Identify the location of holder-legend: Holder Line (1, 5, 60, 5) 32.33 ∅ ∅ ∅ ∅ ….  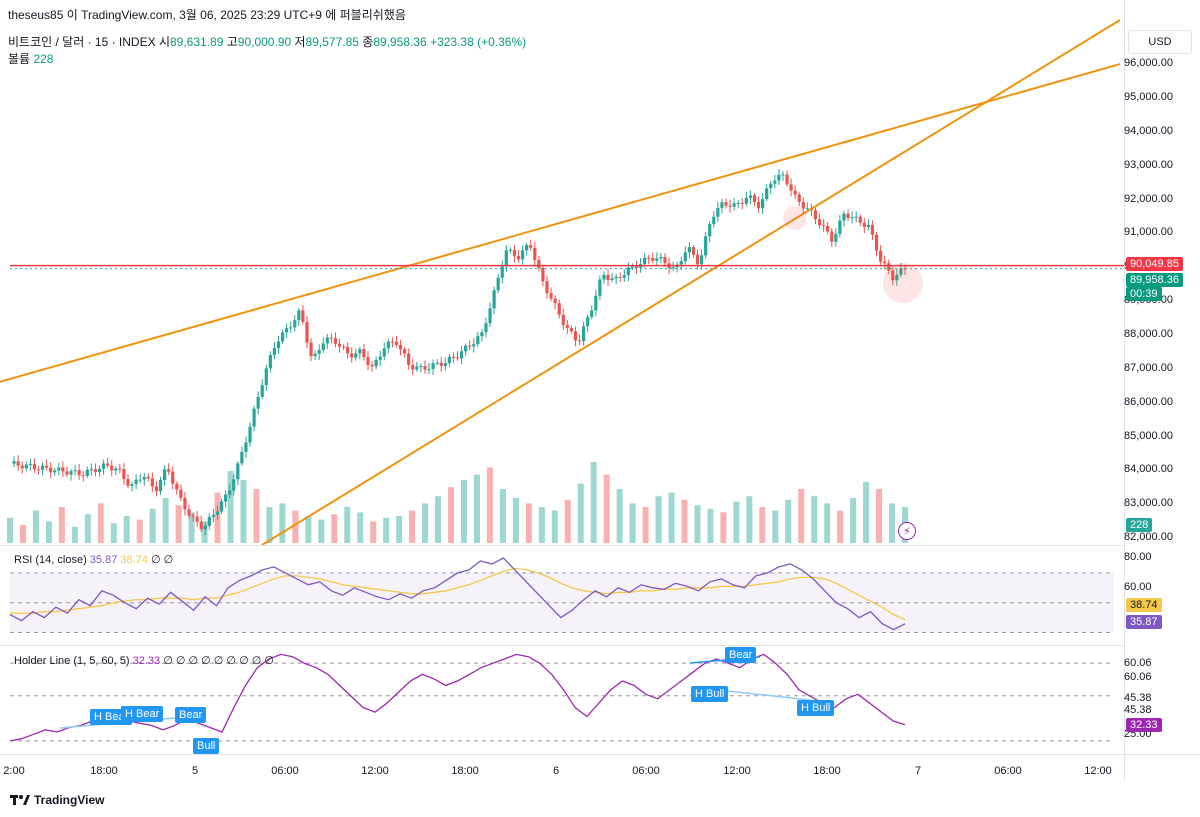
(144, 660).